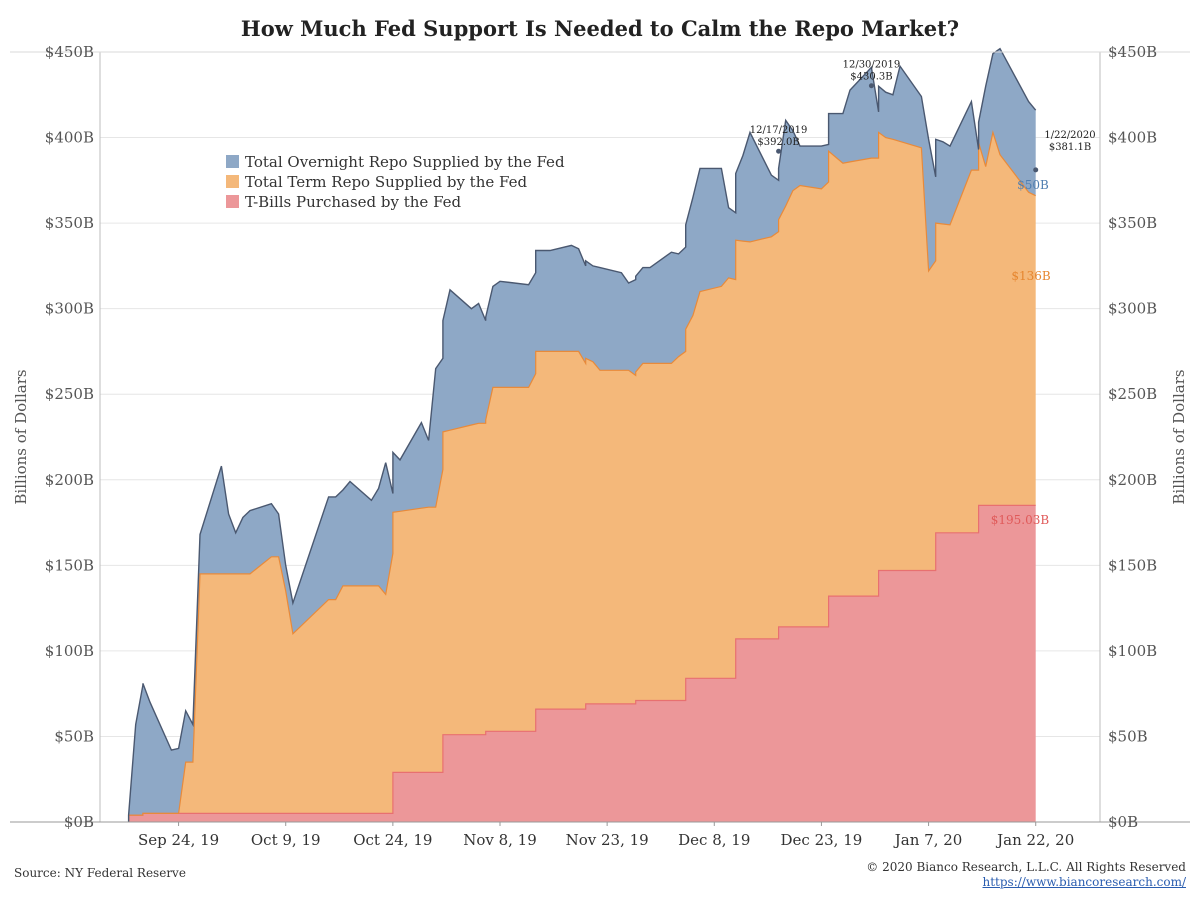  What do you see at coordinates (871, 77) in the screenshot?
I see `annotation-value: $430.3B` at bounding box center [871, 77].